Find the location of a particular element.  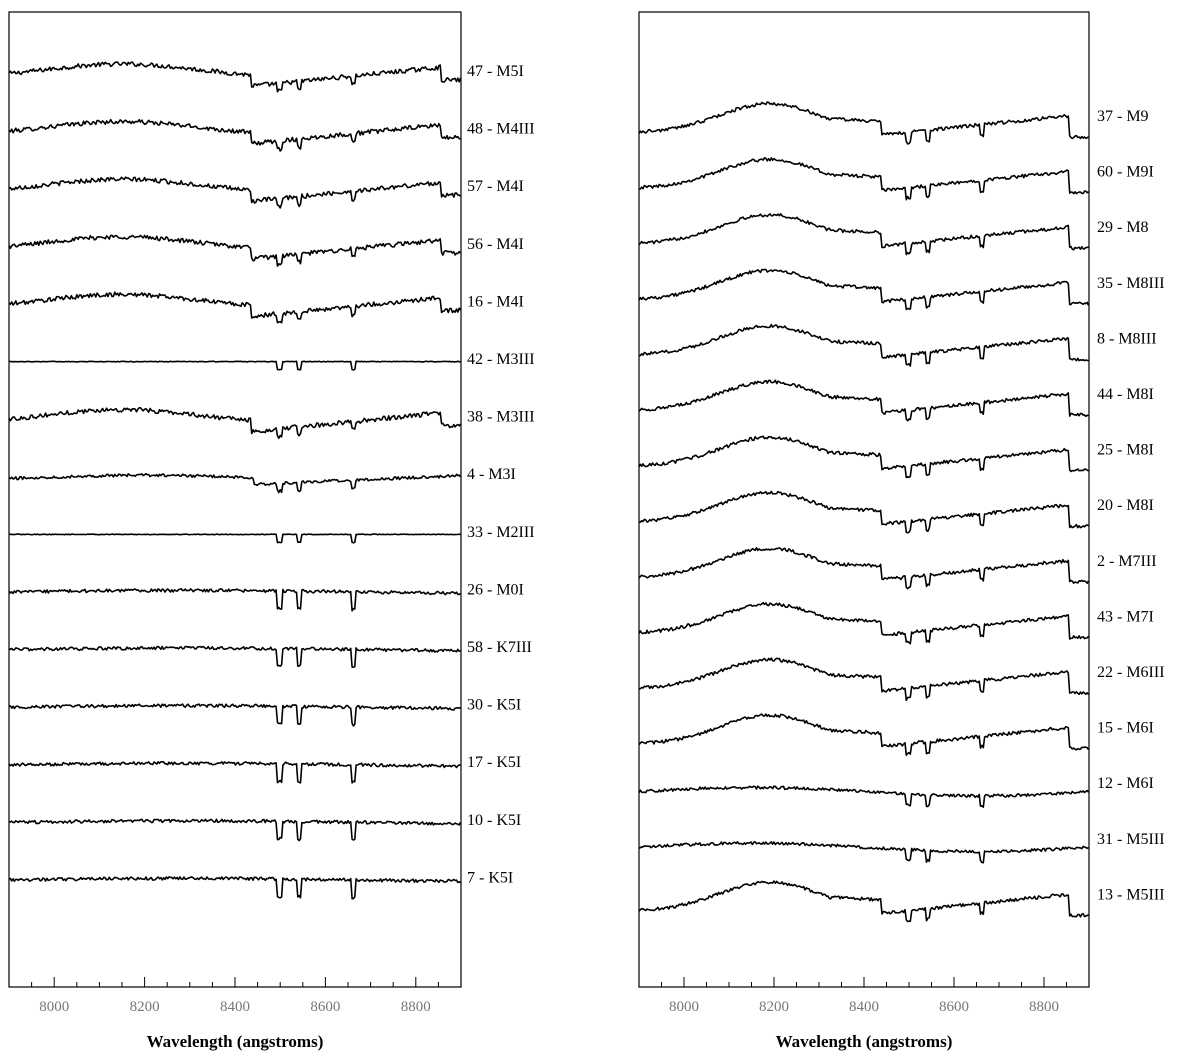

spectrum-label: 25 - M8I is located at coordinates (1125, 450).